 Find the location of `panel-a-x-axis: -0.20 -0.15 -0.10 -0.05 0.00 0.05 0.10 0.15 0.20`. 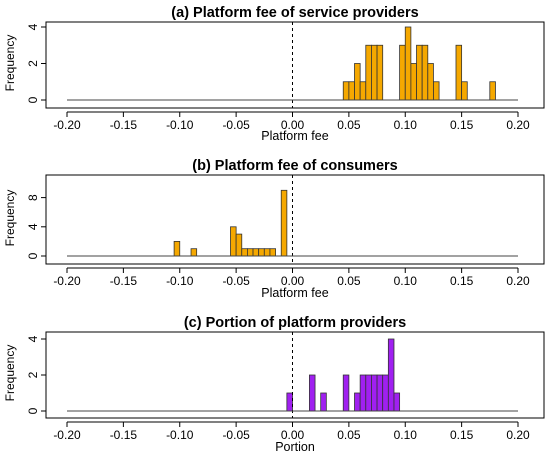

panel-a-x-axis: -0.20 -0.15 -0.10 -0.05 0.00 0.05 0.10 0.15 0.20 is located at coordinates (291, 121).